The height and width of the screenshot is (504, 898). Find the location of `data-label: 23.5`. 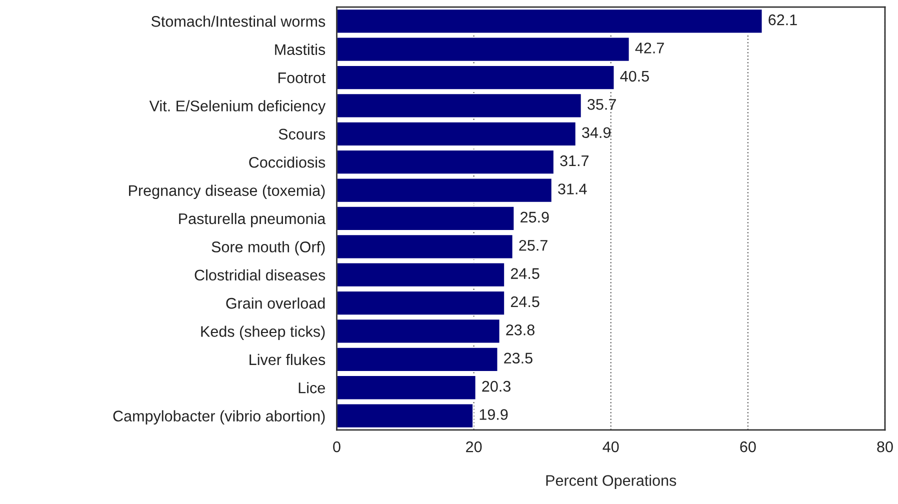

data-label: 23.5 is located at coordinates (518, 358).